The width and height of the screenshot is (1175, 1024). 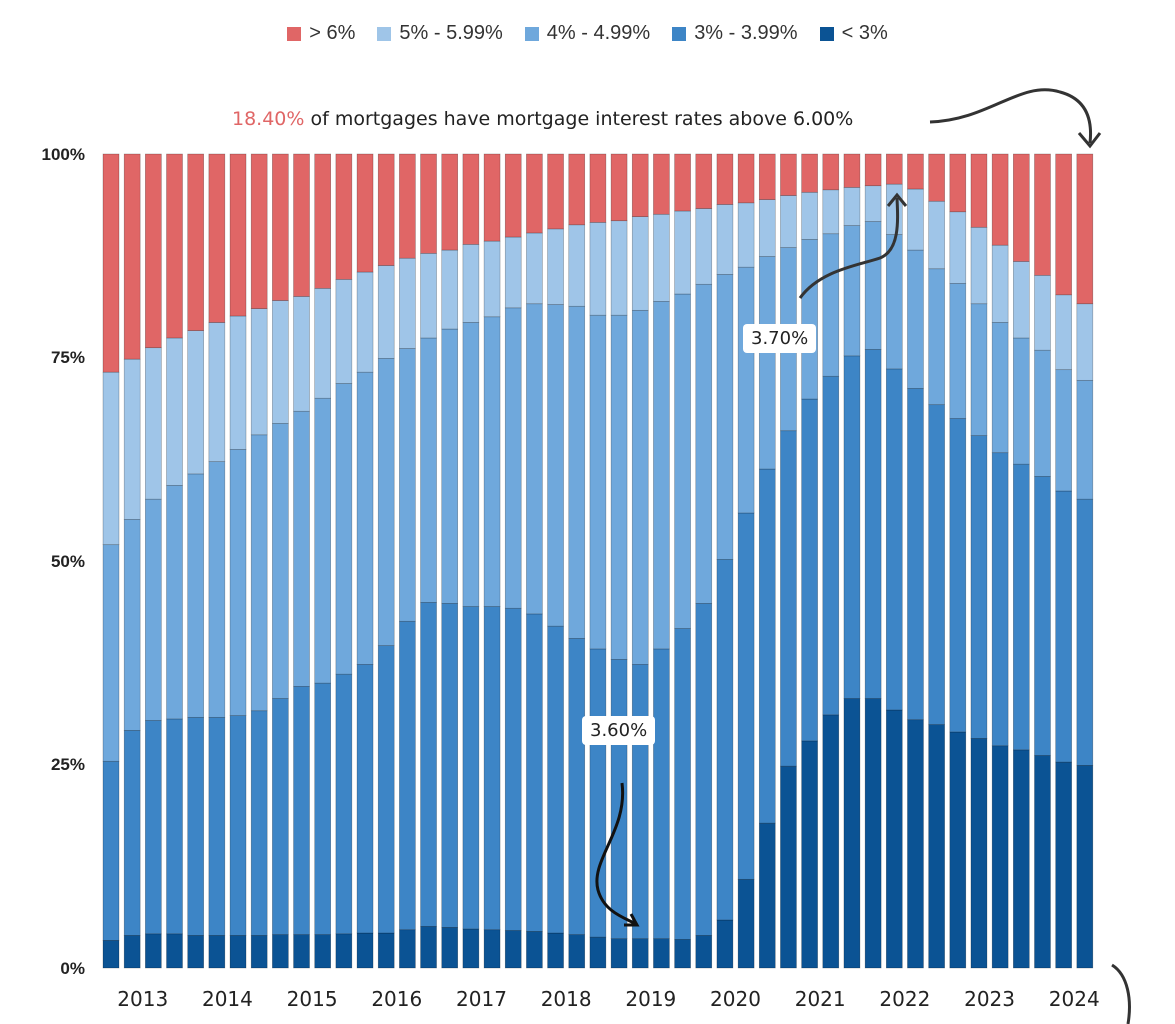 I want to click on y-tick-label: 0%, so click(x=72, y=968).